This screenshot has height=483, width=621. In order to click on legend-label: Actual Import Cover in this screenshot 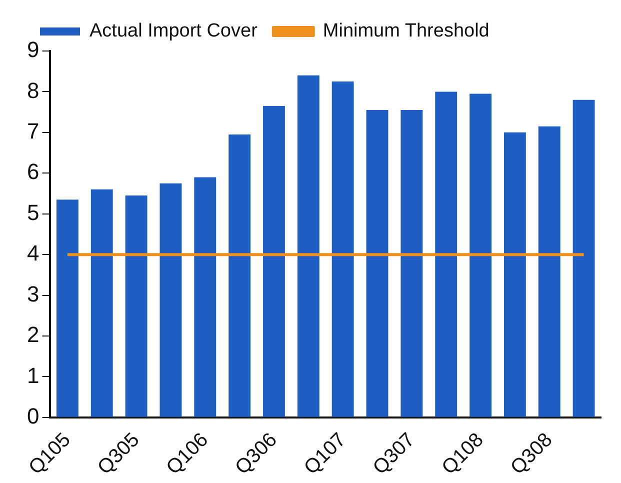, I will do `click(174, 31)`.